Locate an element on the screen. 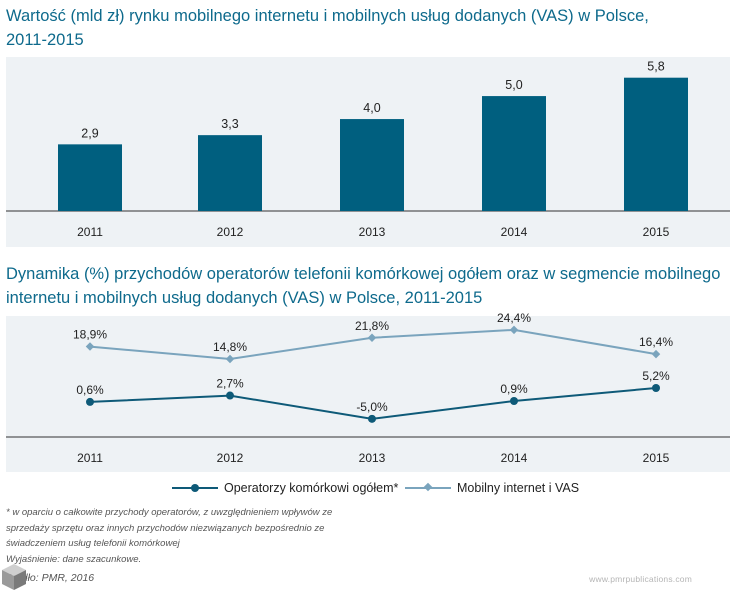 This screenshot has width=736, height=600. series-line-mobile-internet is located at coordinates (373, 344).